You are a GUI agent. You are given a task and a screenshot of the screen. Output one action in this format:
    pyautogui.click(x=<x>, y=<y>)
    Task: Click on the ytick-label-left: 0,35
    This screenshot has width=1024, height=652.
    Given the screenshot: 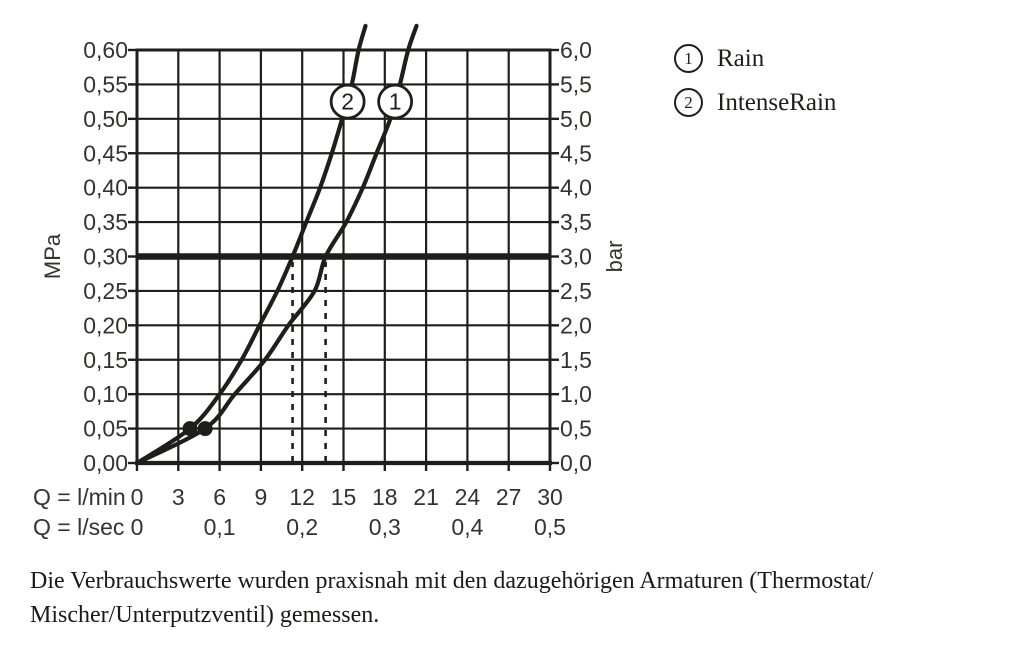 What is the action you would take?
    pyautogui.click(x=105, y=222)
    